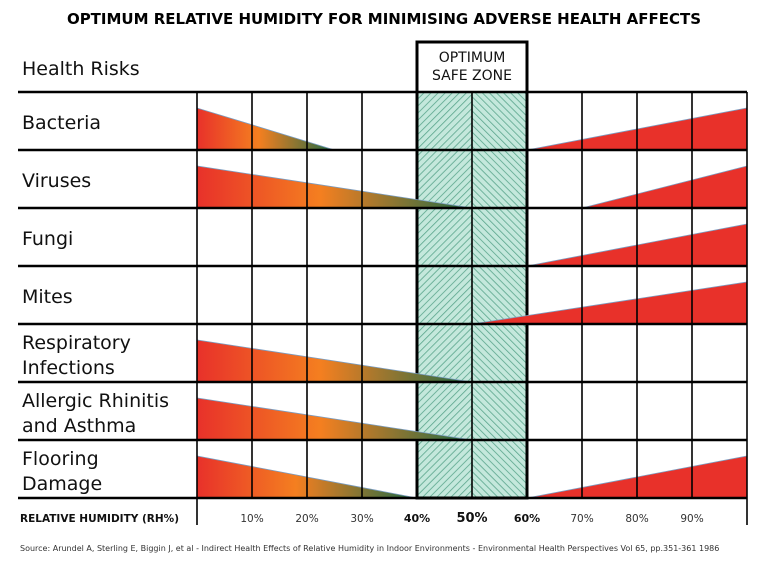 The height and width of the screenshot is (571, 768). What do you see at coordinates (60, 459) in the screenshot?
I see `row-label: Flooring` at bounding box center [60, 459].